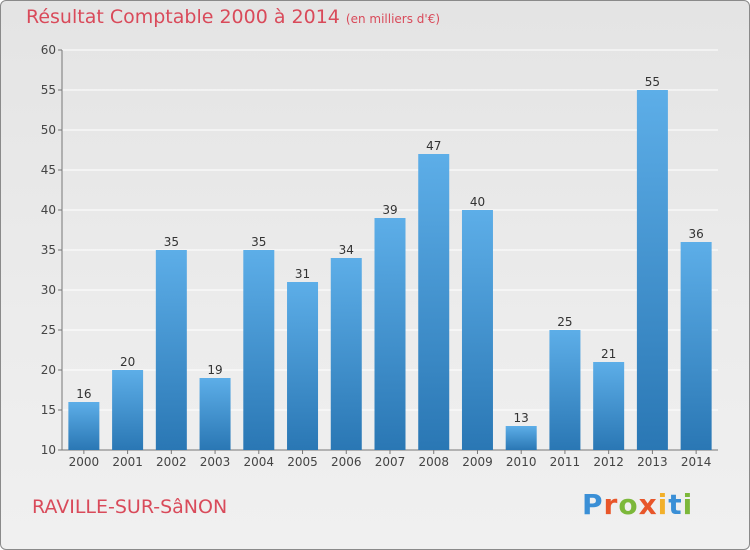 The height and width of the screenshot is (550, 750). Describe the element at coordinates (84, 462) in the screenshot. I see `x-tick-label: 2000` at that location.